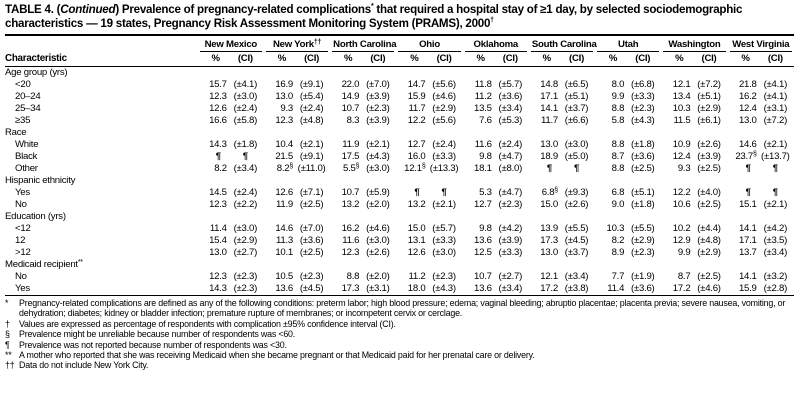 The height and width of the screenshot is (409, 800). I want to click on percent-cell: 9.3, so click(684, 168).